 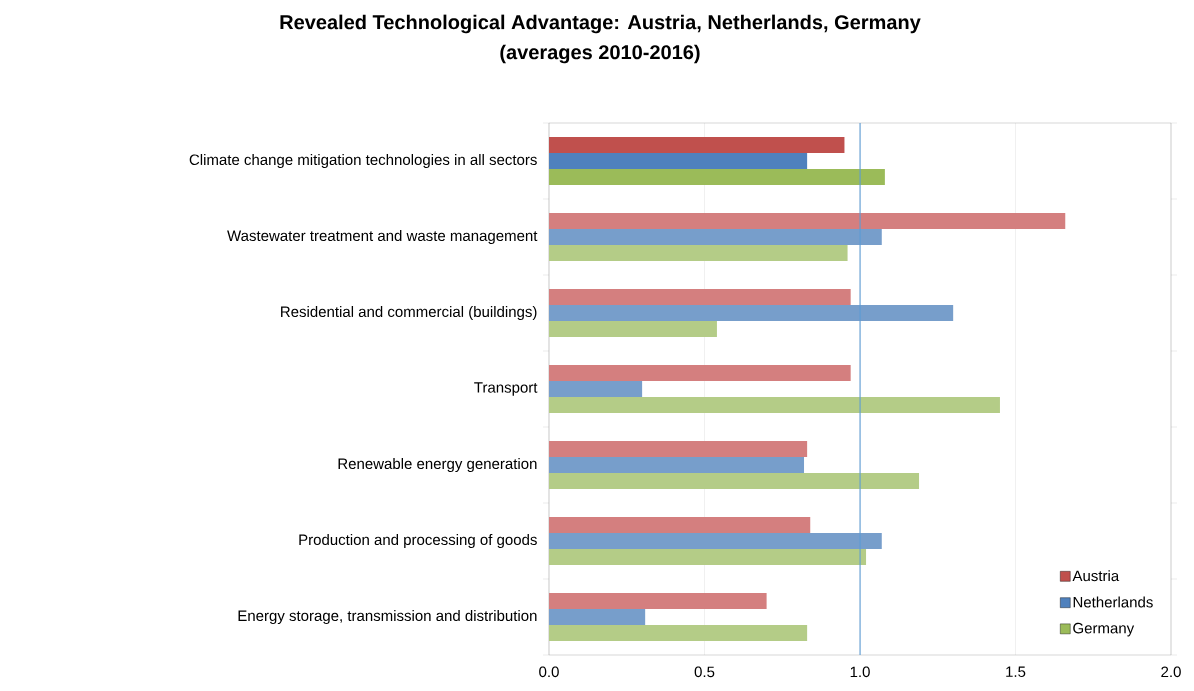 I want to click on legend-label: Germany, so click(x=1104, y=629).